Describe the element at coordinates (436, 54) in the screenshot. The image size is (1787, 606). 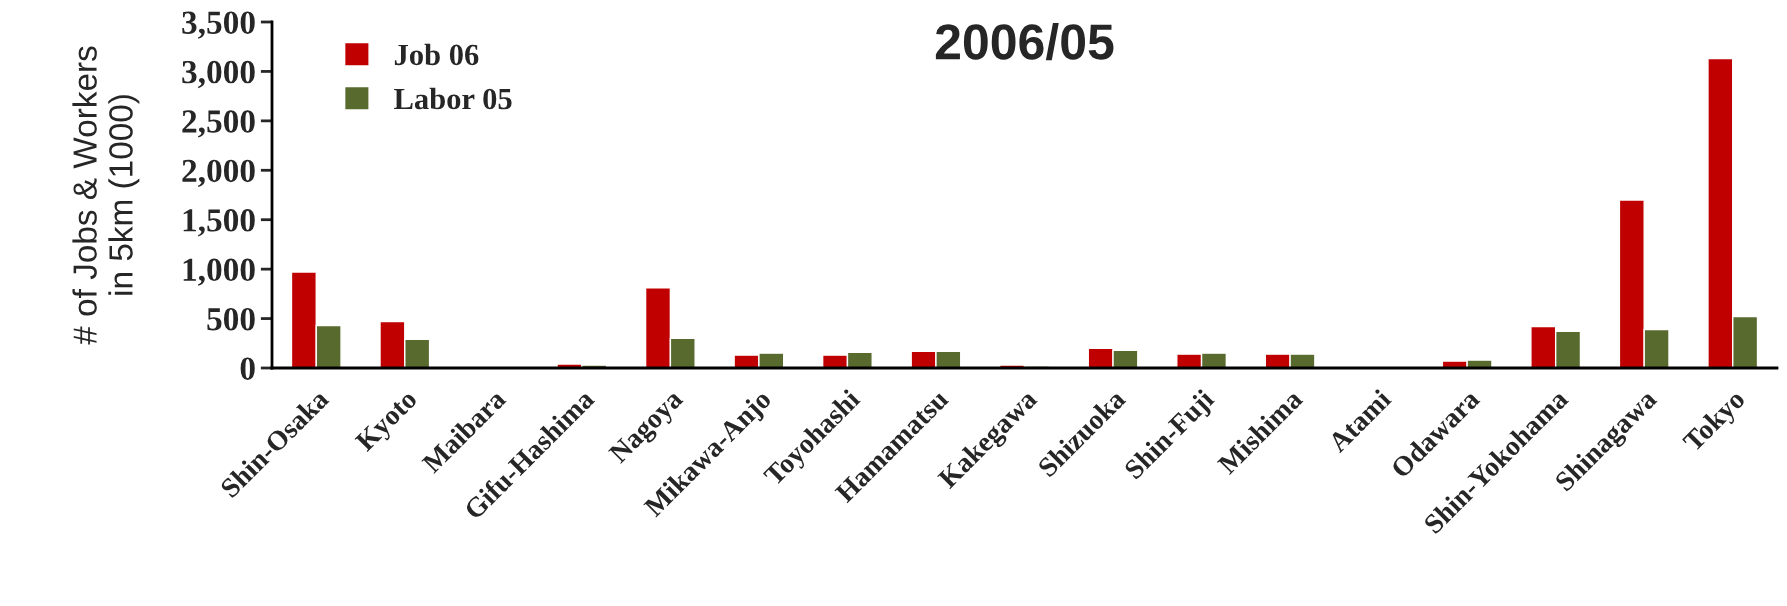
I see `legend-label: Job 06` at that location.